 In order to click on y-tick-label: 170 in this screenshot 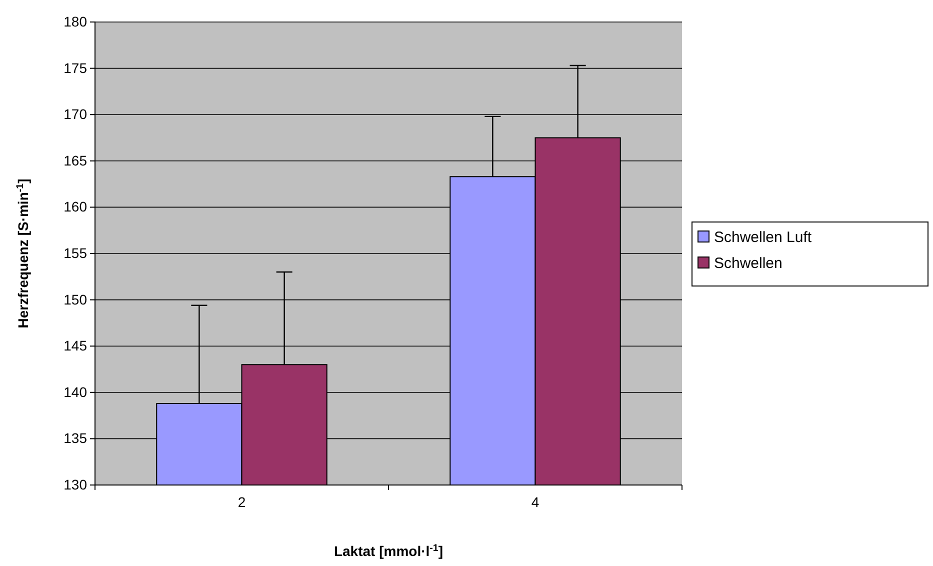, I will do `click(76, 114)`.